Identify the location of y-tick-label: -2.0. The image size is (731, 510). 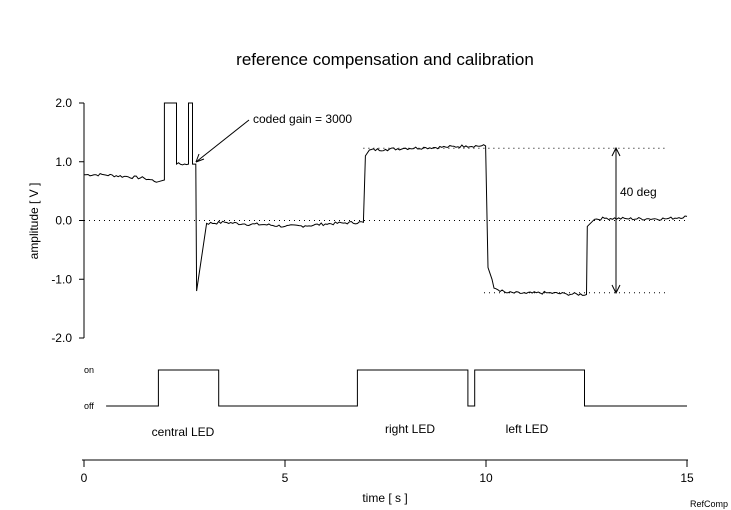
(61, 338).